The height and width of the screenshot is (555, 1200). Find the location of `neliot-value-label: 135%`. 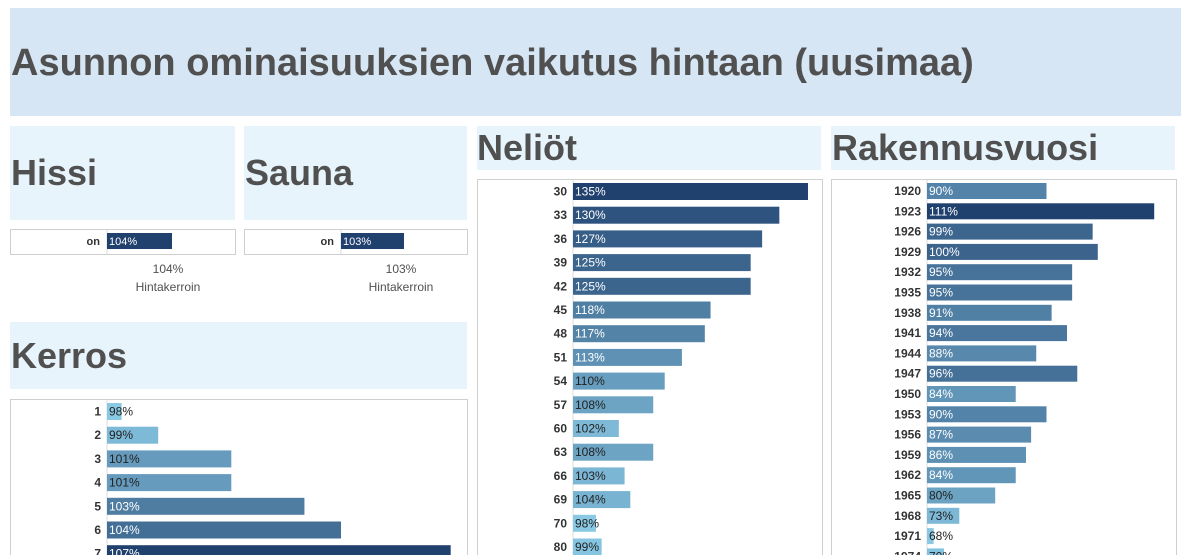

neliot-value-label: 135% is located at coordinates (590, 192).